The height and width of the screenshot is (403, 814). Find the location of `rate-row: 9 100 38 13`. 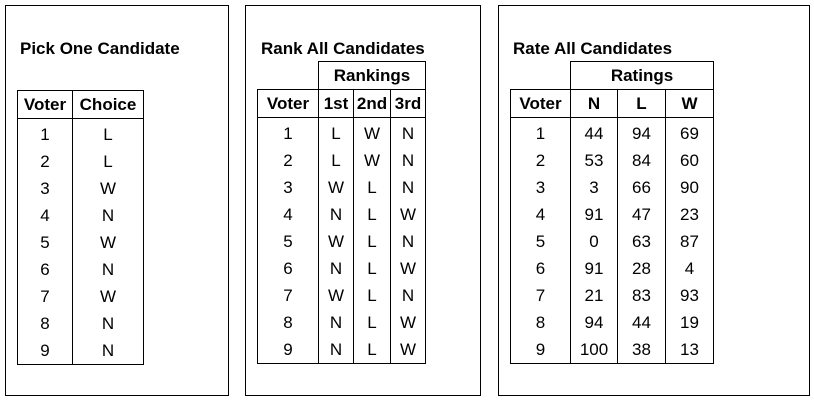

rate-row: 9 100 38 13 is located at coordinates (612, 350).